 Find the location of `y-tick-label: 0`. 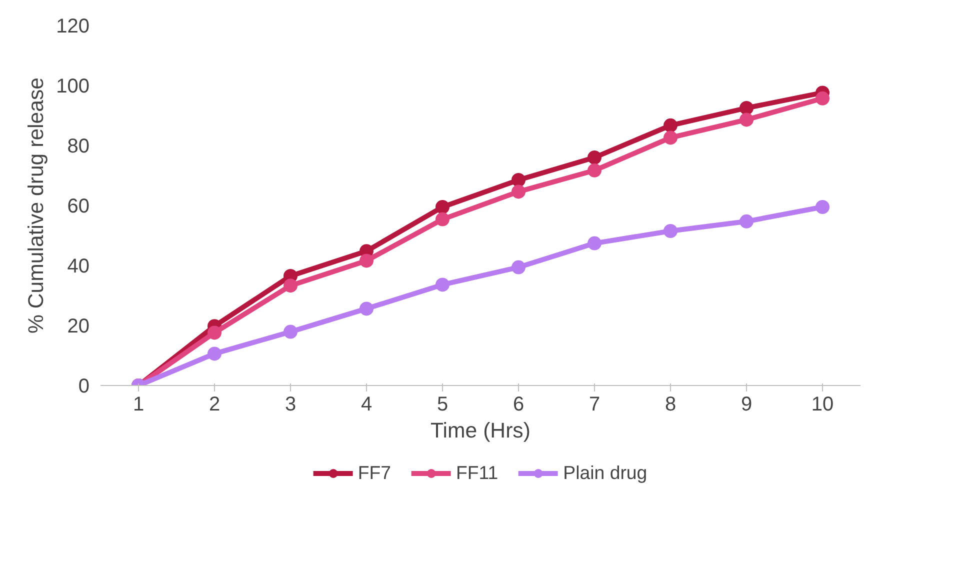

y-tick-label: 0 is located at coordinates (84, 387).